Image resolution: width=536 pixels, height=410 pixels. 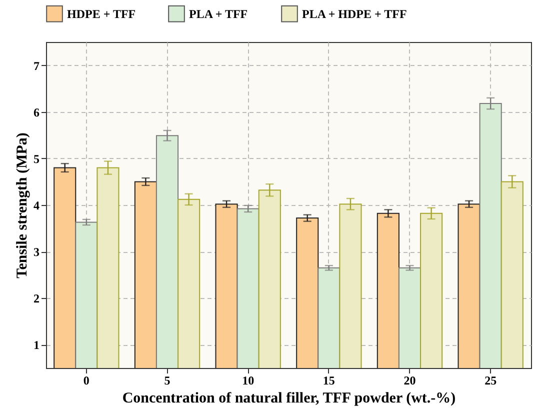 I want to click on y-axis-title: Tensile strength (MPa), so click(x=22, y=205).